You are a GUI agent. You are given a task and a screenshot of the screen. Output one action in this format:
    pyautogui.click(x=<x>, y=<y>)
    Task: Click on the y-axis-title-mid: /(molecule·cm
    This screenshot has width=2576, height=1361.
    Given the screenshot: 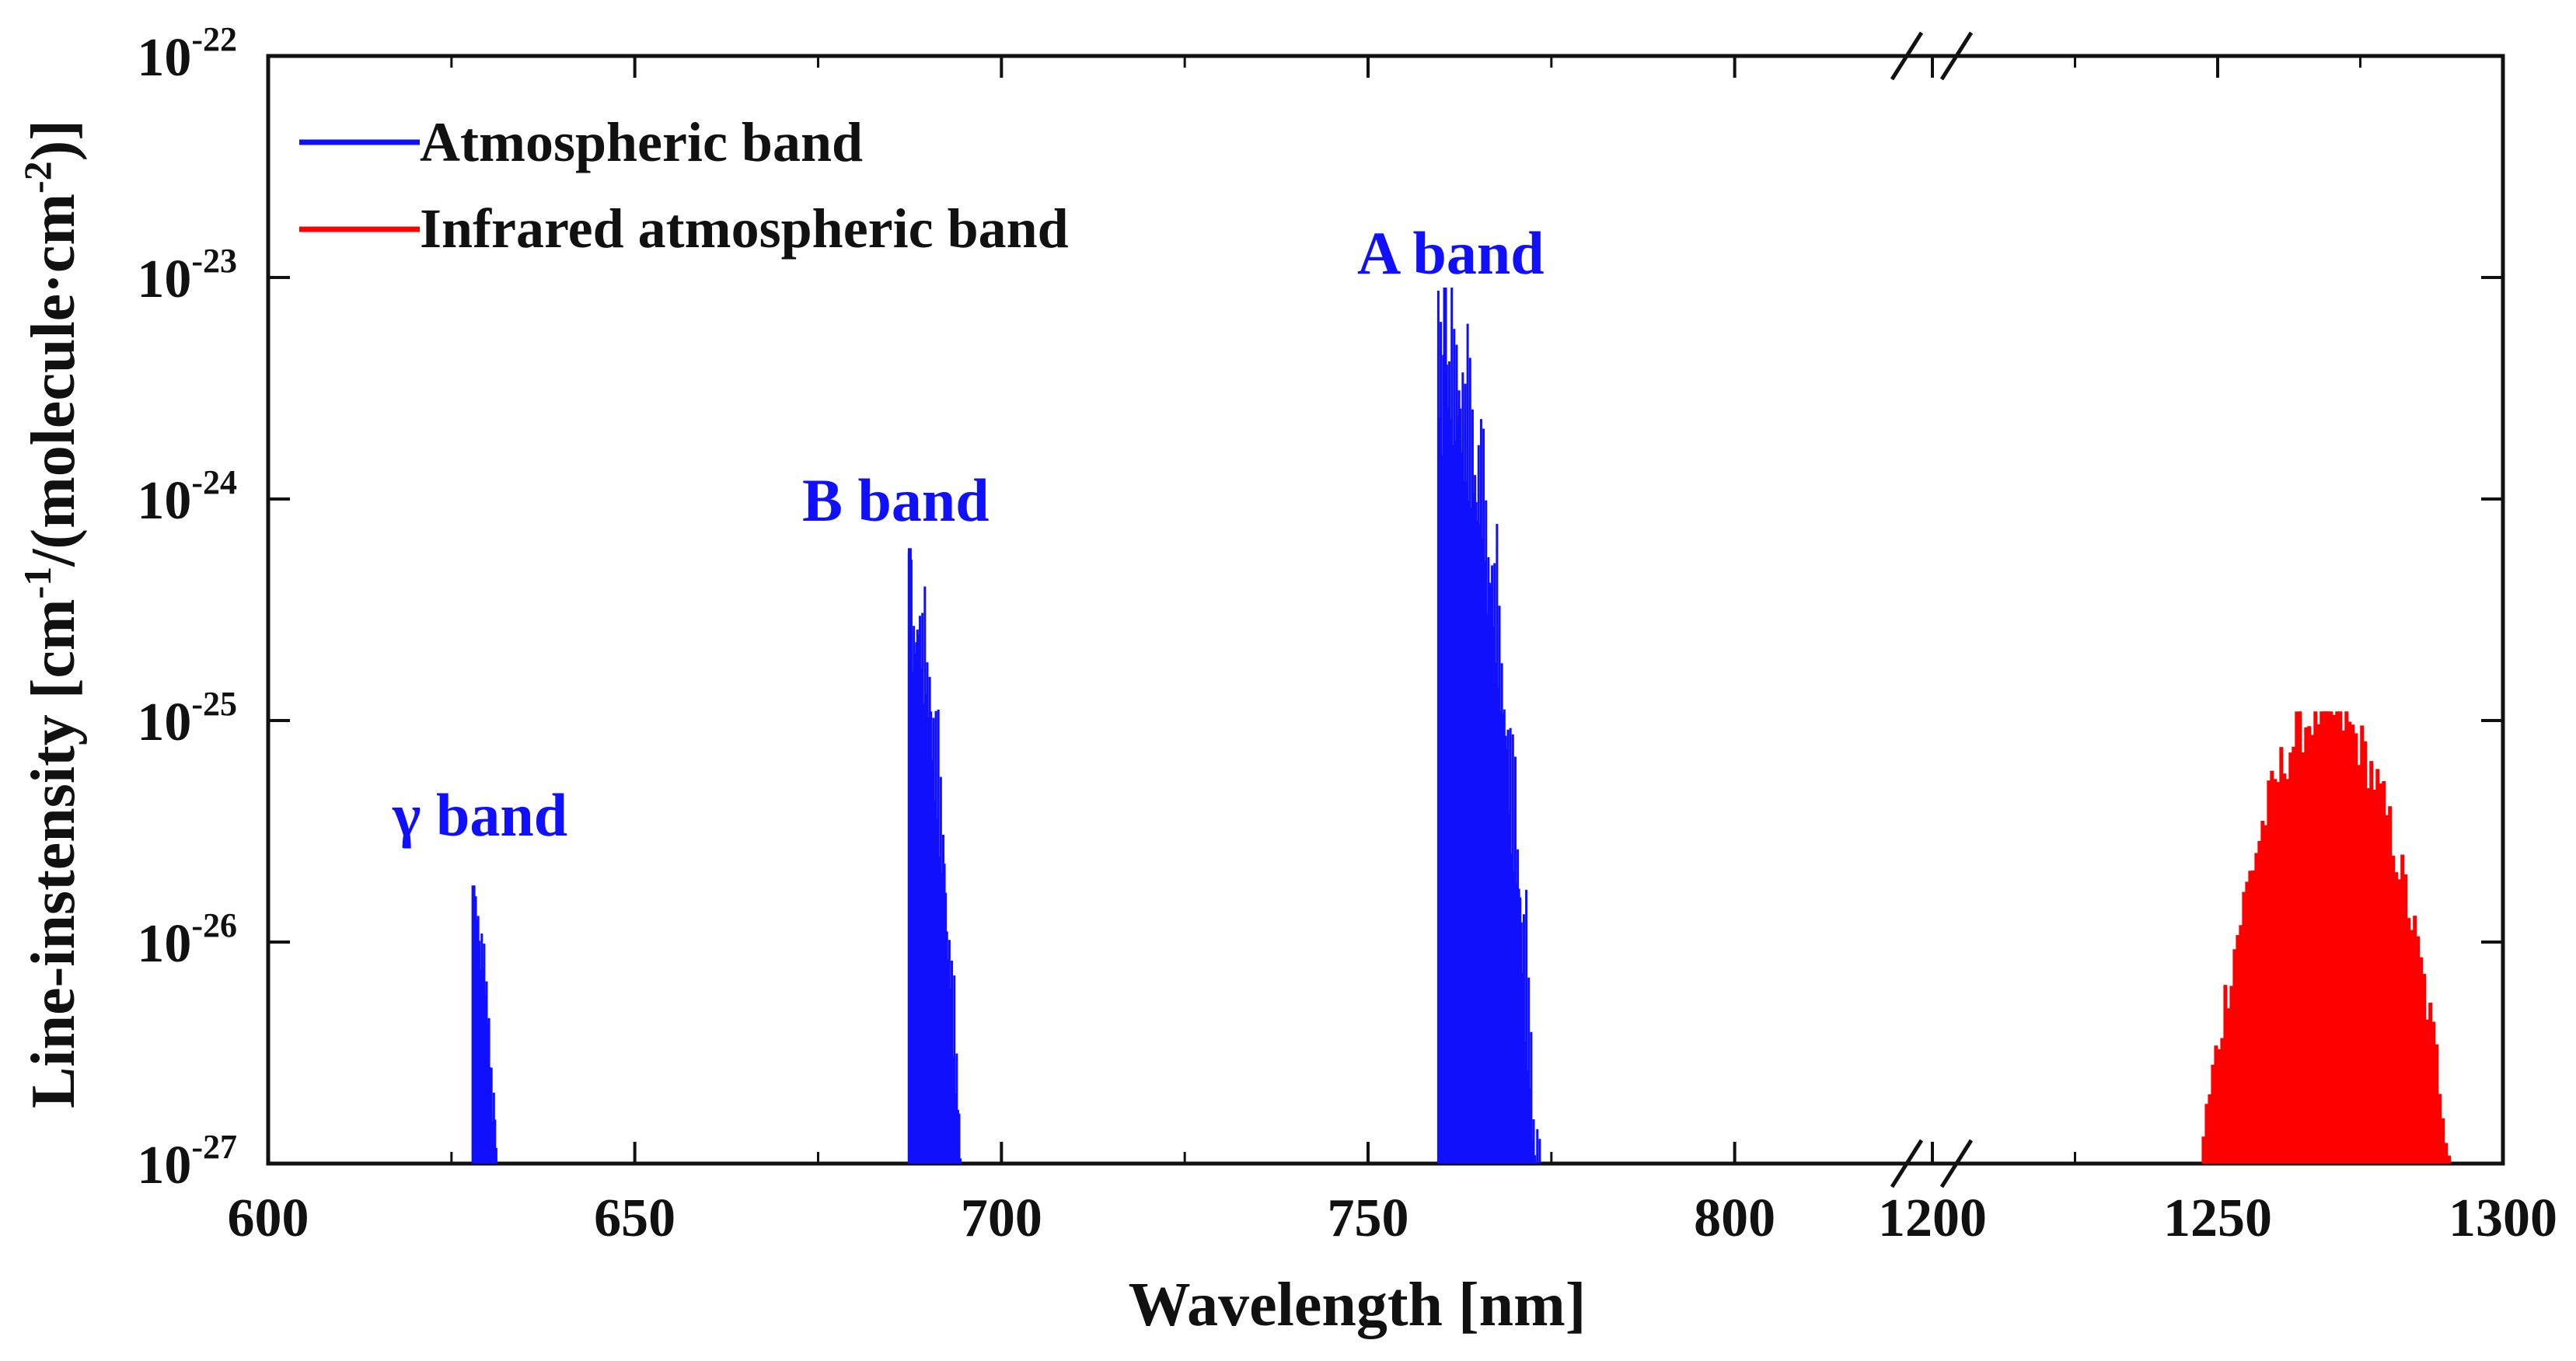 What is the action you would take?
    pyautogui.click(x=54, y=380)
    